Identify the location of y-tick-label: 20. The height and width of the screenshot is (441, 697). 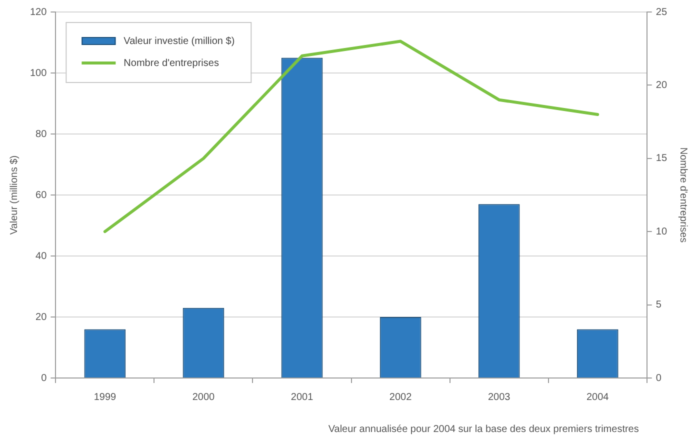
(42, 317).